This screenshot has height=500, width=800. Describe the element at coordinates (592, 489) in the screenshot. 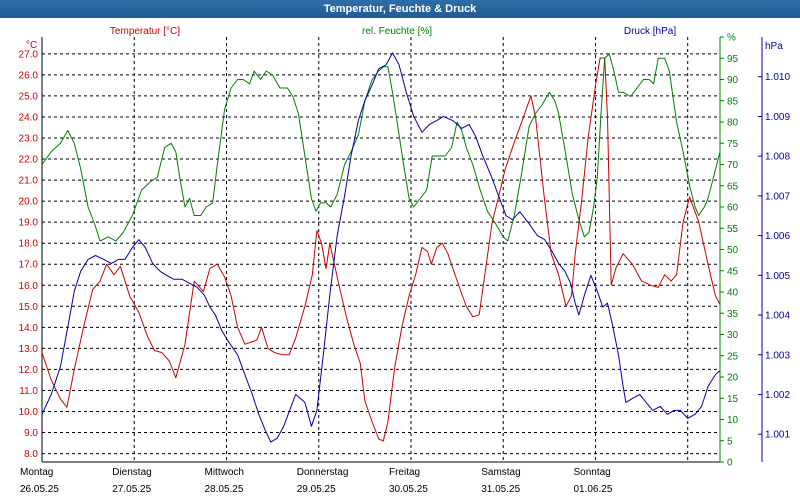

I see `day-date-label: 01.06.25` at that location.